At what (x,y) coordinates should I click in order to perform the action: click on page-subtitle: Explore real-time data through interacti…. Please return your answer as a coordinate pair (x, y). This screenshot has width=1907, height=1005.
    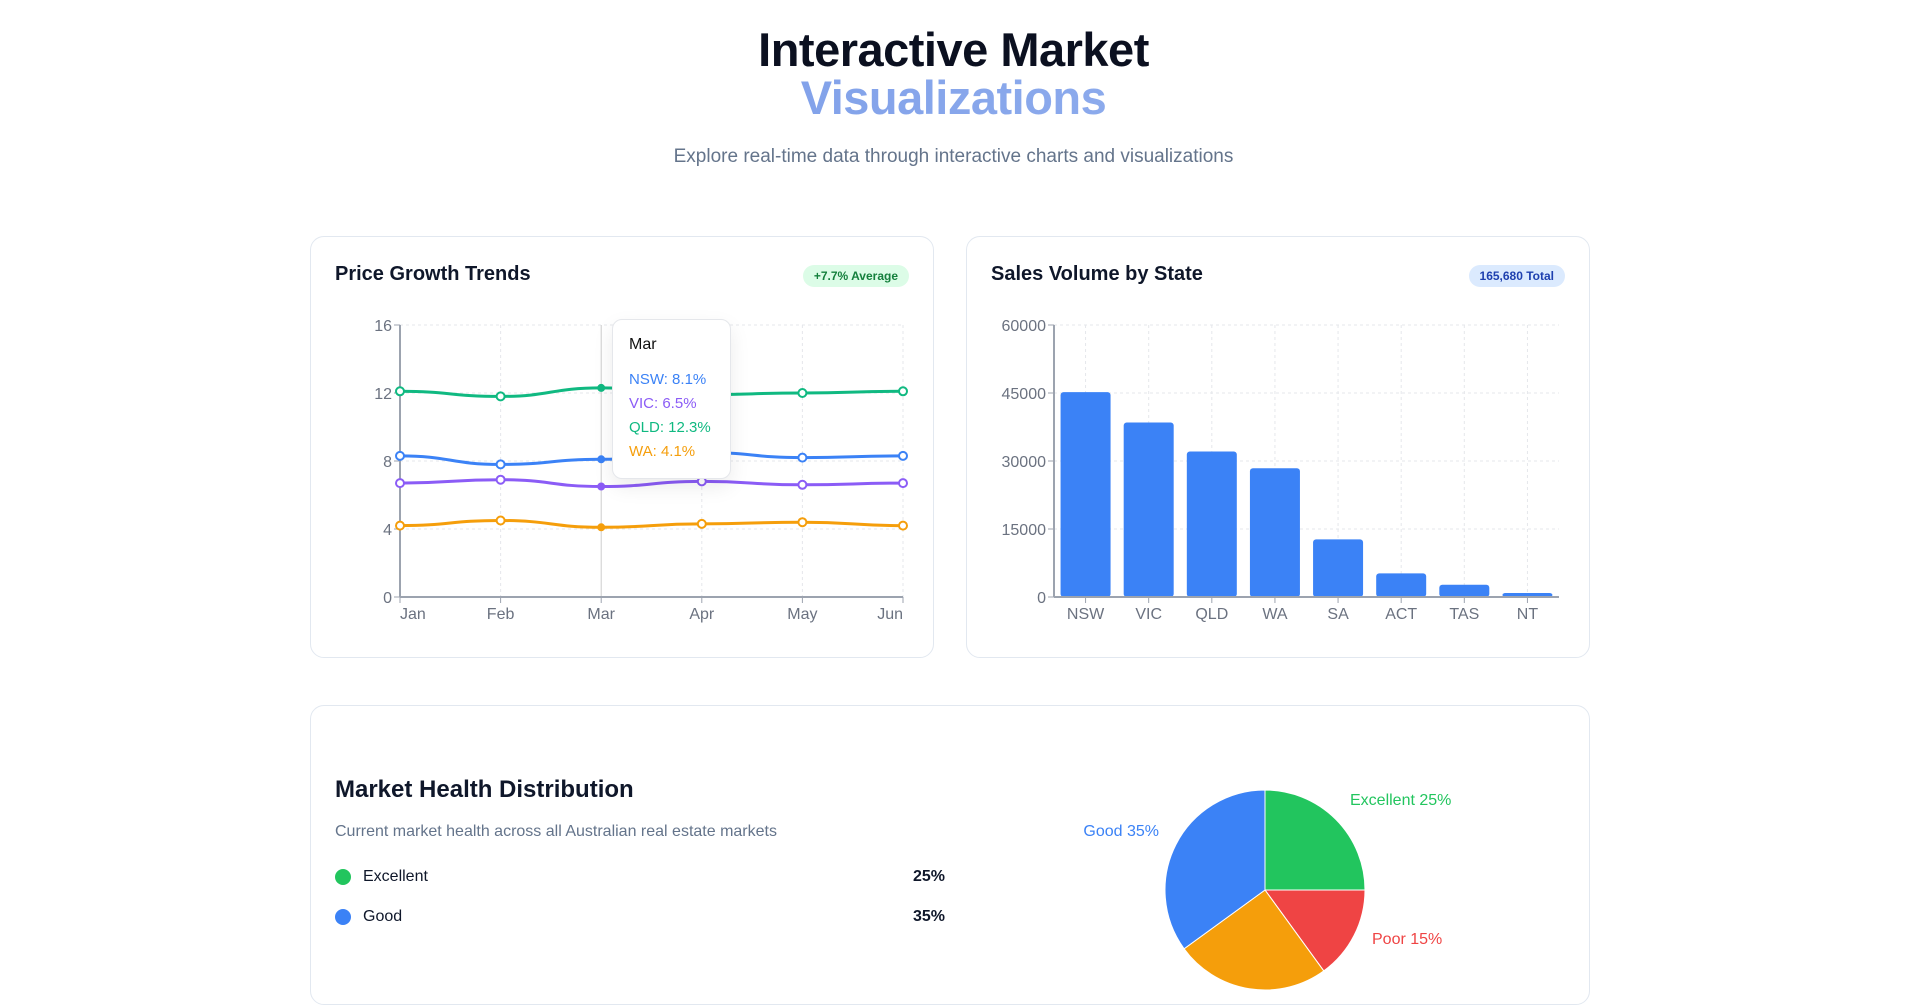
    Looking at the image, I should click on (953, 156).